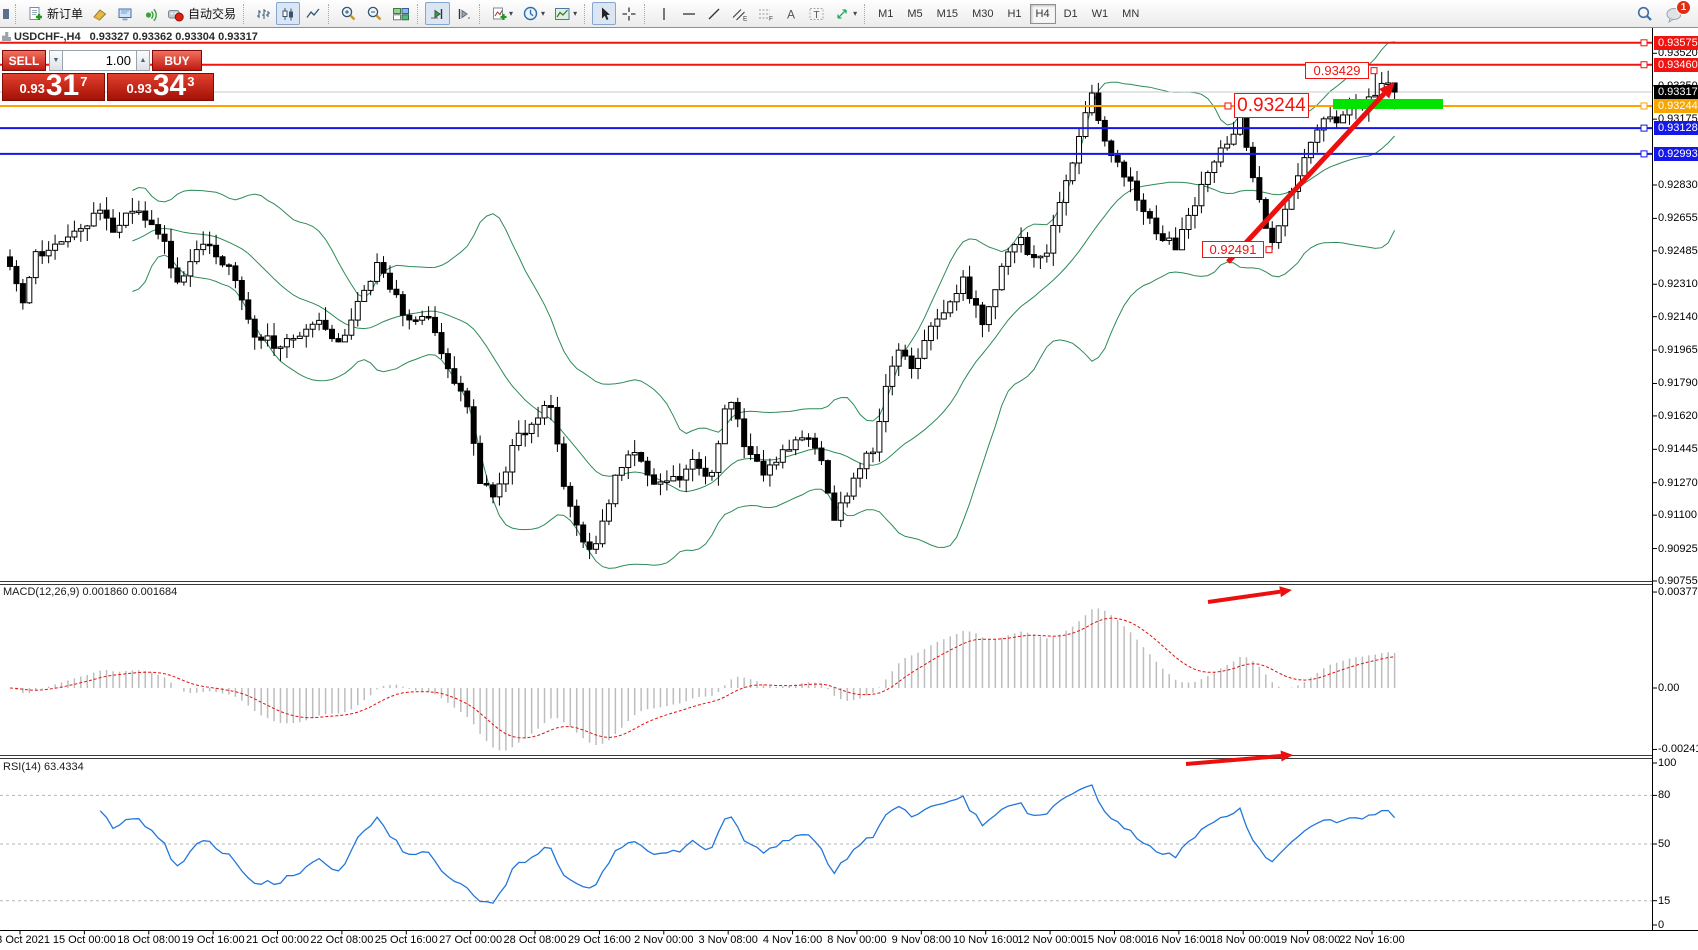 This screenshot has height=950, width=1698. Describe the element at coordinates (100, 13) in the screenshot. I see `alerts-icon-button` at that location.